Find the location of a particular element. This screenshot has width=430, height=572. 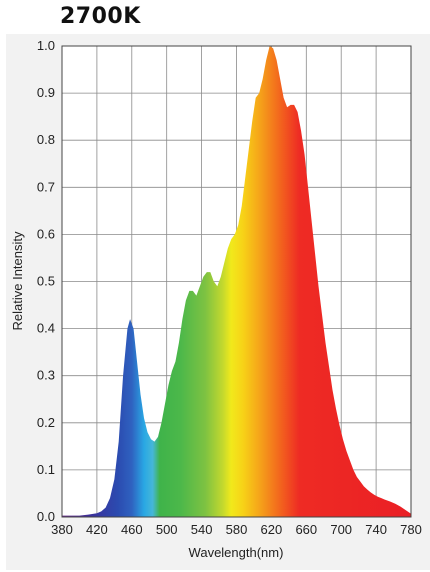

x-tick-label: 420 is located at coordinates (97, 529).